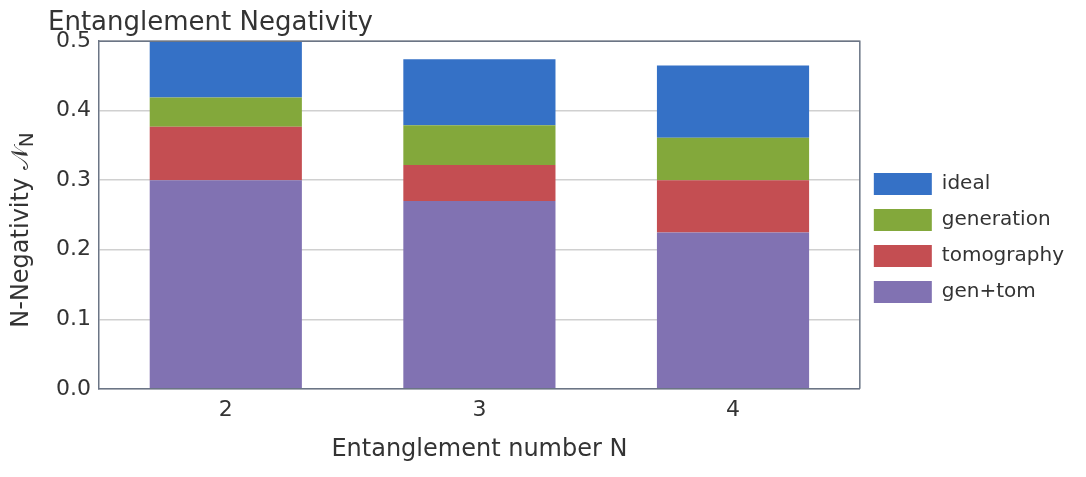 This screenshot has width=1086, height=477. I want to click on x-tick-label: 2, so click(225, 408).